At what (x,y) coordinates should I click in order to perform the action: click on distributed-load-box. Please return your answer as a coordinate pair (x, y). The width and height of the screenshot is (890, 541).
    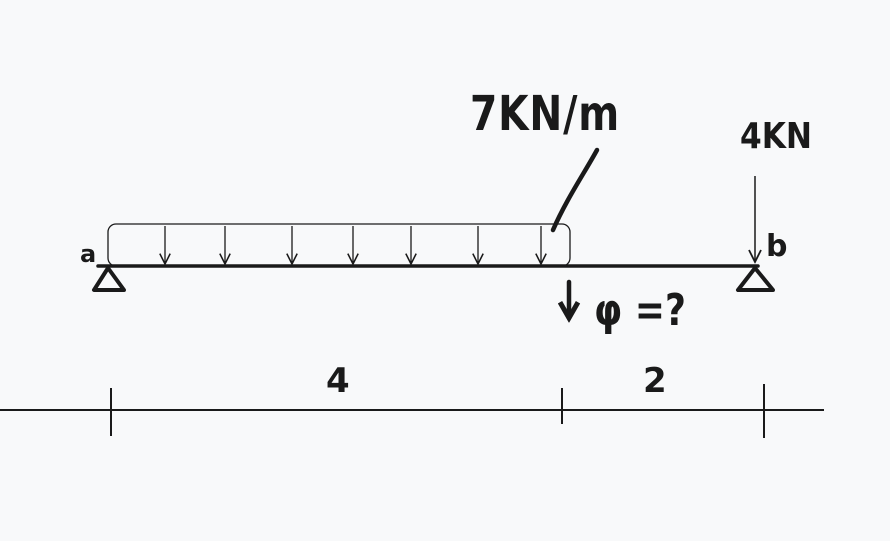
    Looking at the image, I should click on (339, 245).